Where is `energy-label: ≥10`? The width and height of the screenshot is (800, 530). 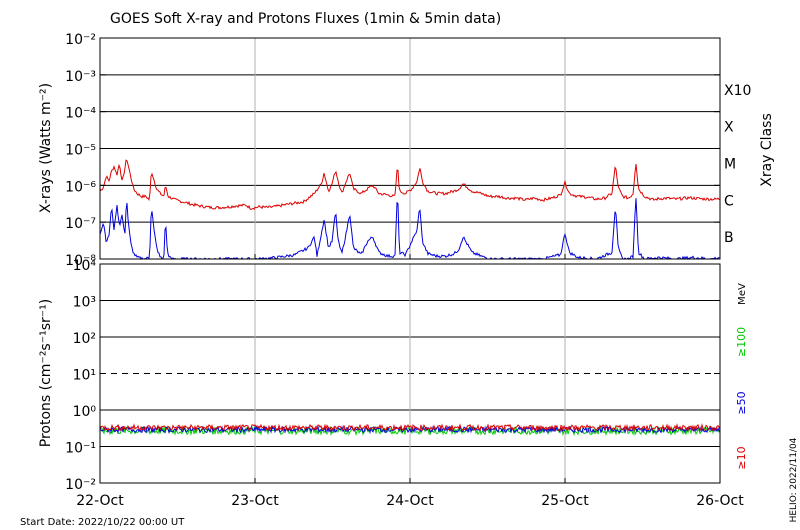 energy-label: ≥10 is located at coordinates (741, 457).